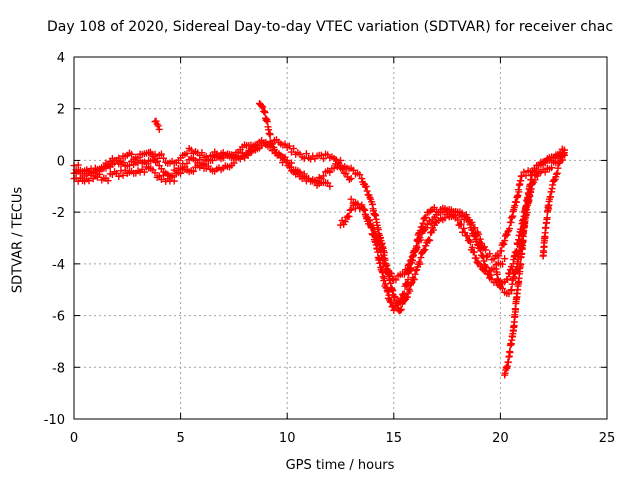 The image size is (640, 480). What do you see at coordinates (394, 438) in the screenshot?
I see `x-tick-label: 15` at bounding box center [394, 438].